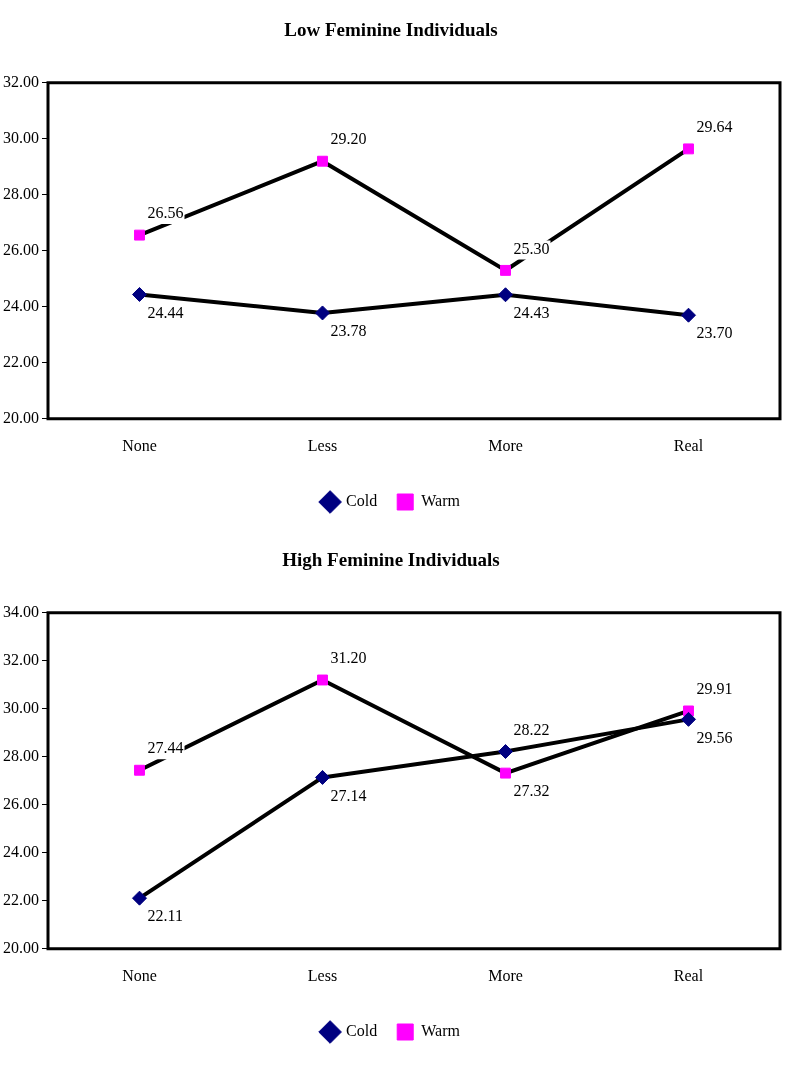 This screenshot has width=788, height=1071. I want to click on data-label: 23.78, so click(348, 331).